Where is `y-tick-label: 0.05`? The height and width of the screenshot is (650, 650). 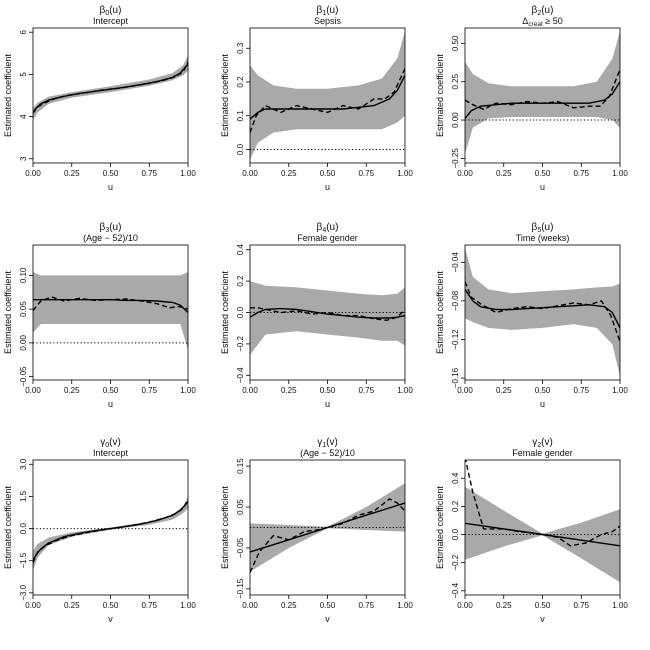
y-tick-label: 0.05 is located at coordinates (240, 507).